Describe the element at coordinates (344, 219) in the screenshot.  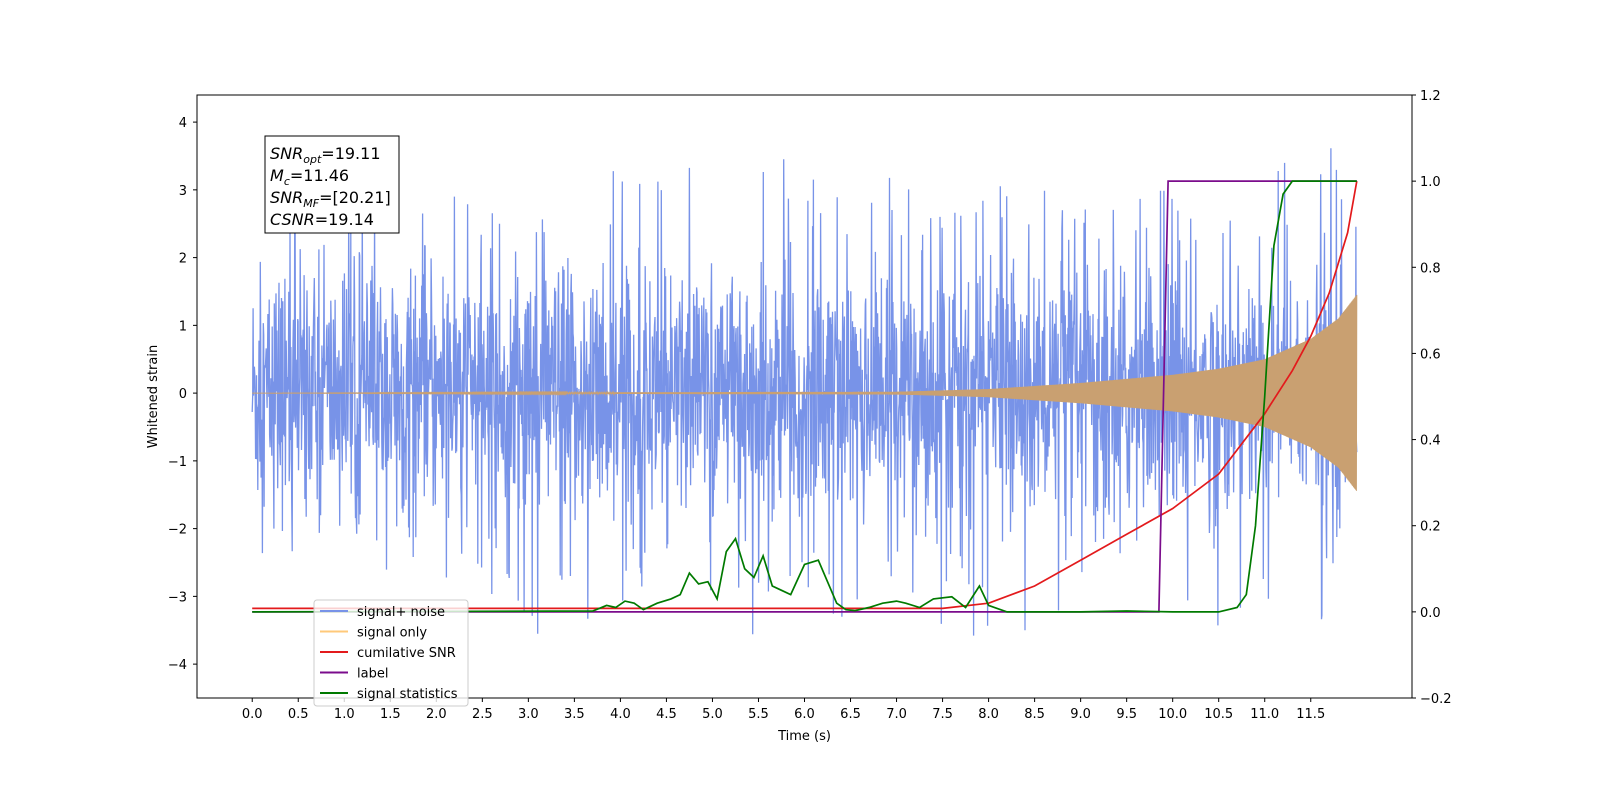
I see `annotation-value: =19.14` at that location.